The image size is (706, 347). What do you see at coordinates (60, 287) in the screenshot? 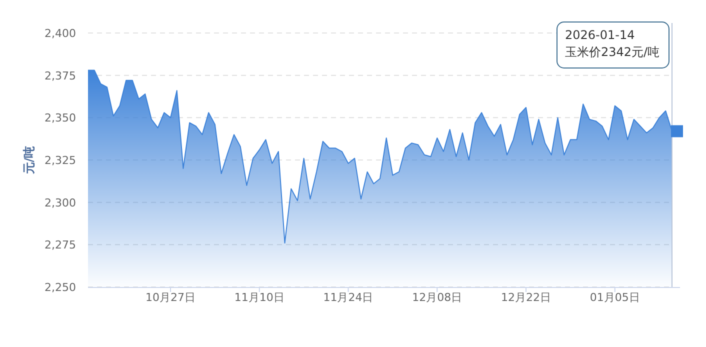
I see `y-tick-label: 2,250` at bounding box center [60, 287].